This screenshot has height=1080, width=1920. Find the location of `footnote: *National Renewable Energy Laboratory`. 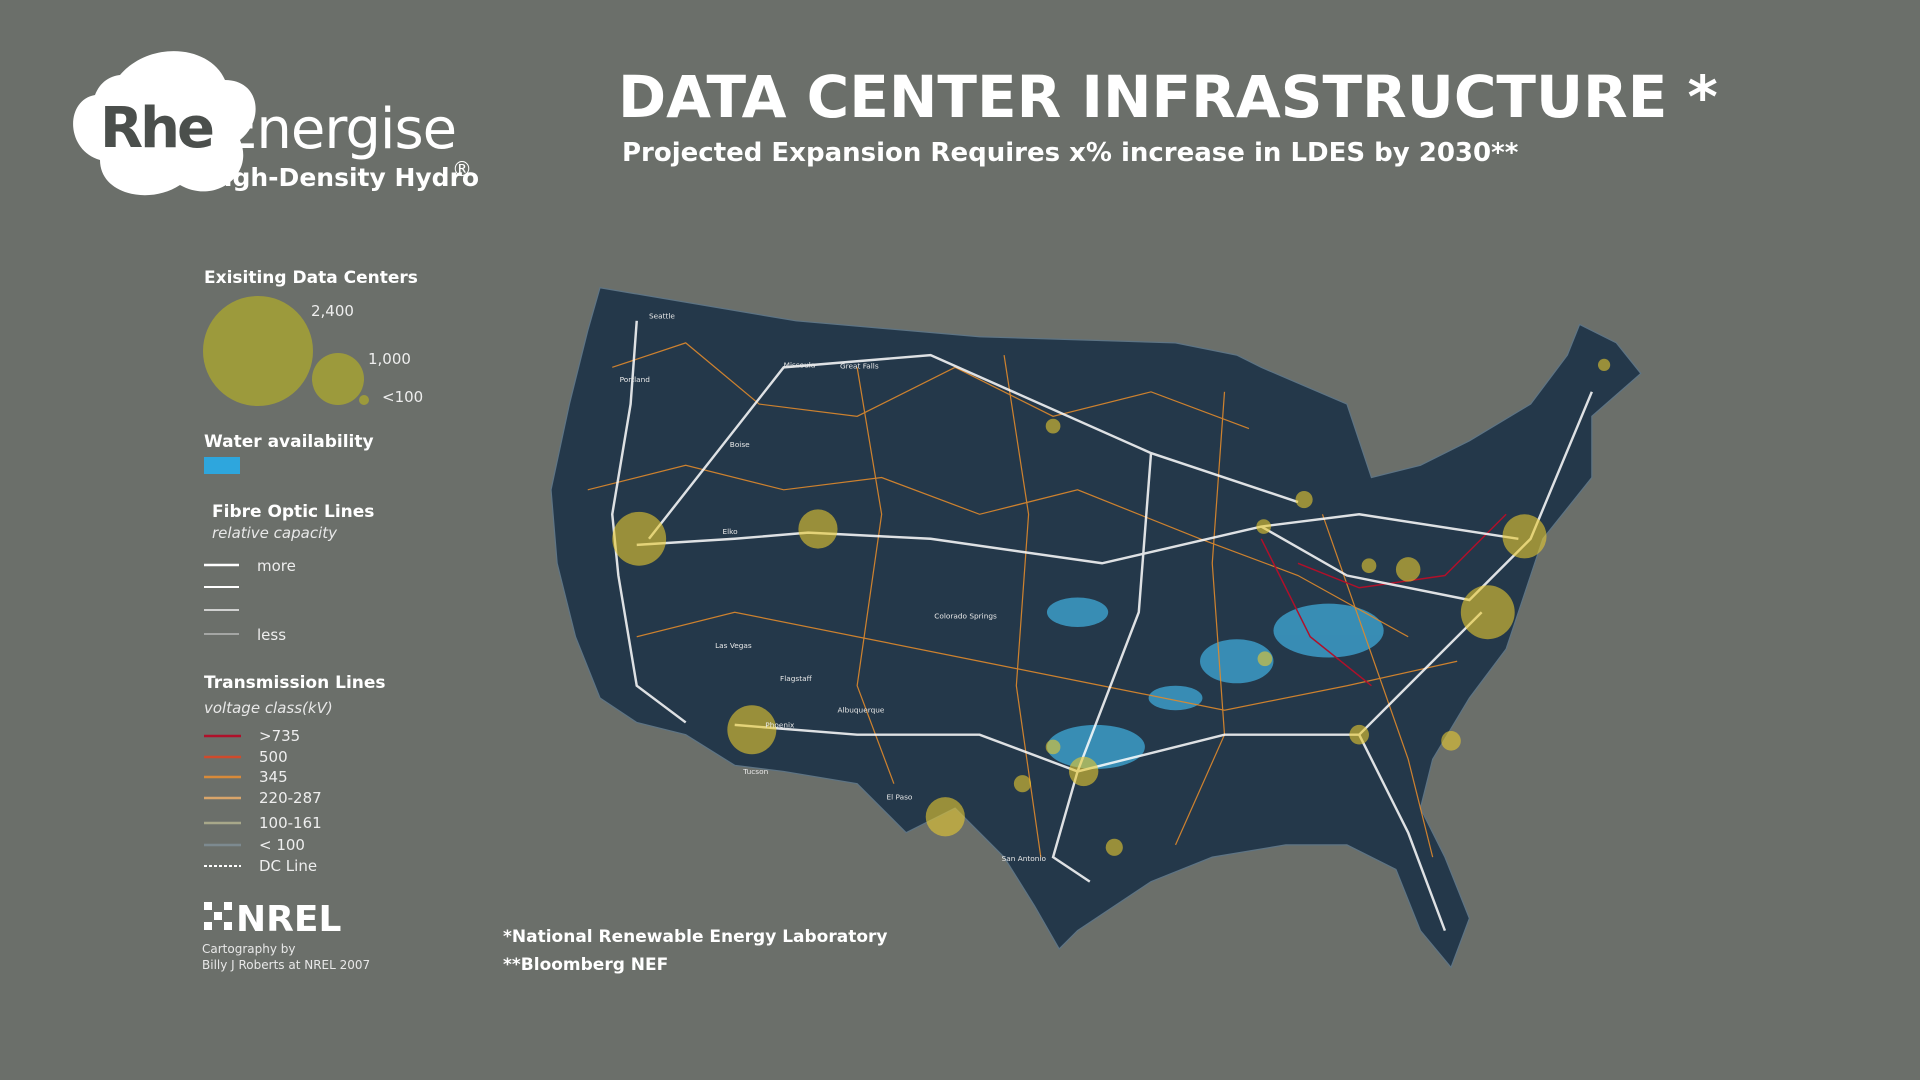

footnote: *National Renewable Energy Laboratory is located at coordinates (695, 937).